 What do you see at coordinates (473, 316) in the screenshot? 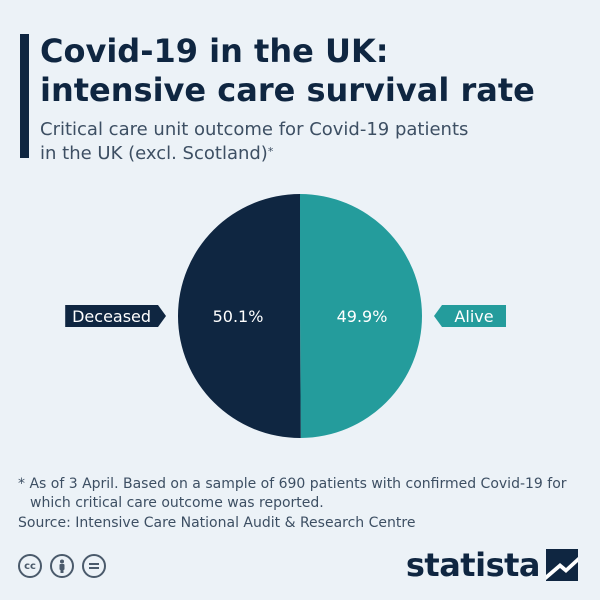
I see `svg-text: Alive` at bounding box center [473, 316].